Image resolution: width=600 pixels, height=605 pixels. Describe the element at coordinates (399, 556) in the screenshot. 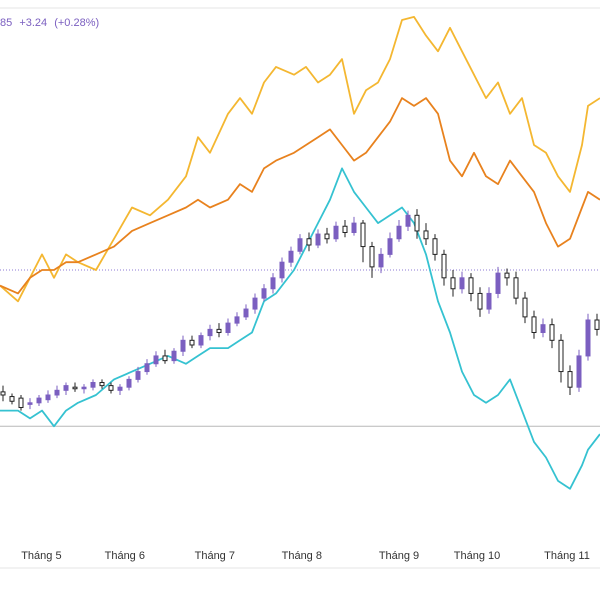

I see `x-tick-label-4: Tháng 9` at that location.